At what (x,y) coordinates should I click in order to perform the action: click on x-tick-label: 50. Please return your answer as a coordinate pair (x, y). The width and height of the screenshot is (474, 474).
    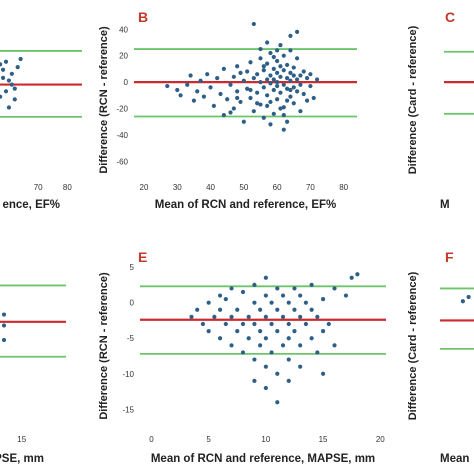
    Looking at the image, I should click on (243, 187).